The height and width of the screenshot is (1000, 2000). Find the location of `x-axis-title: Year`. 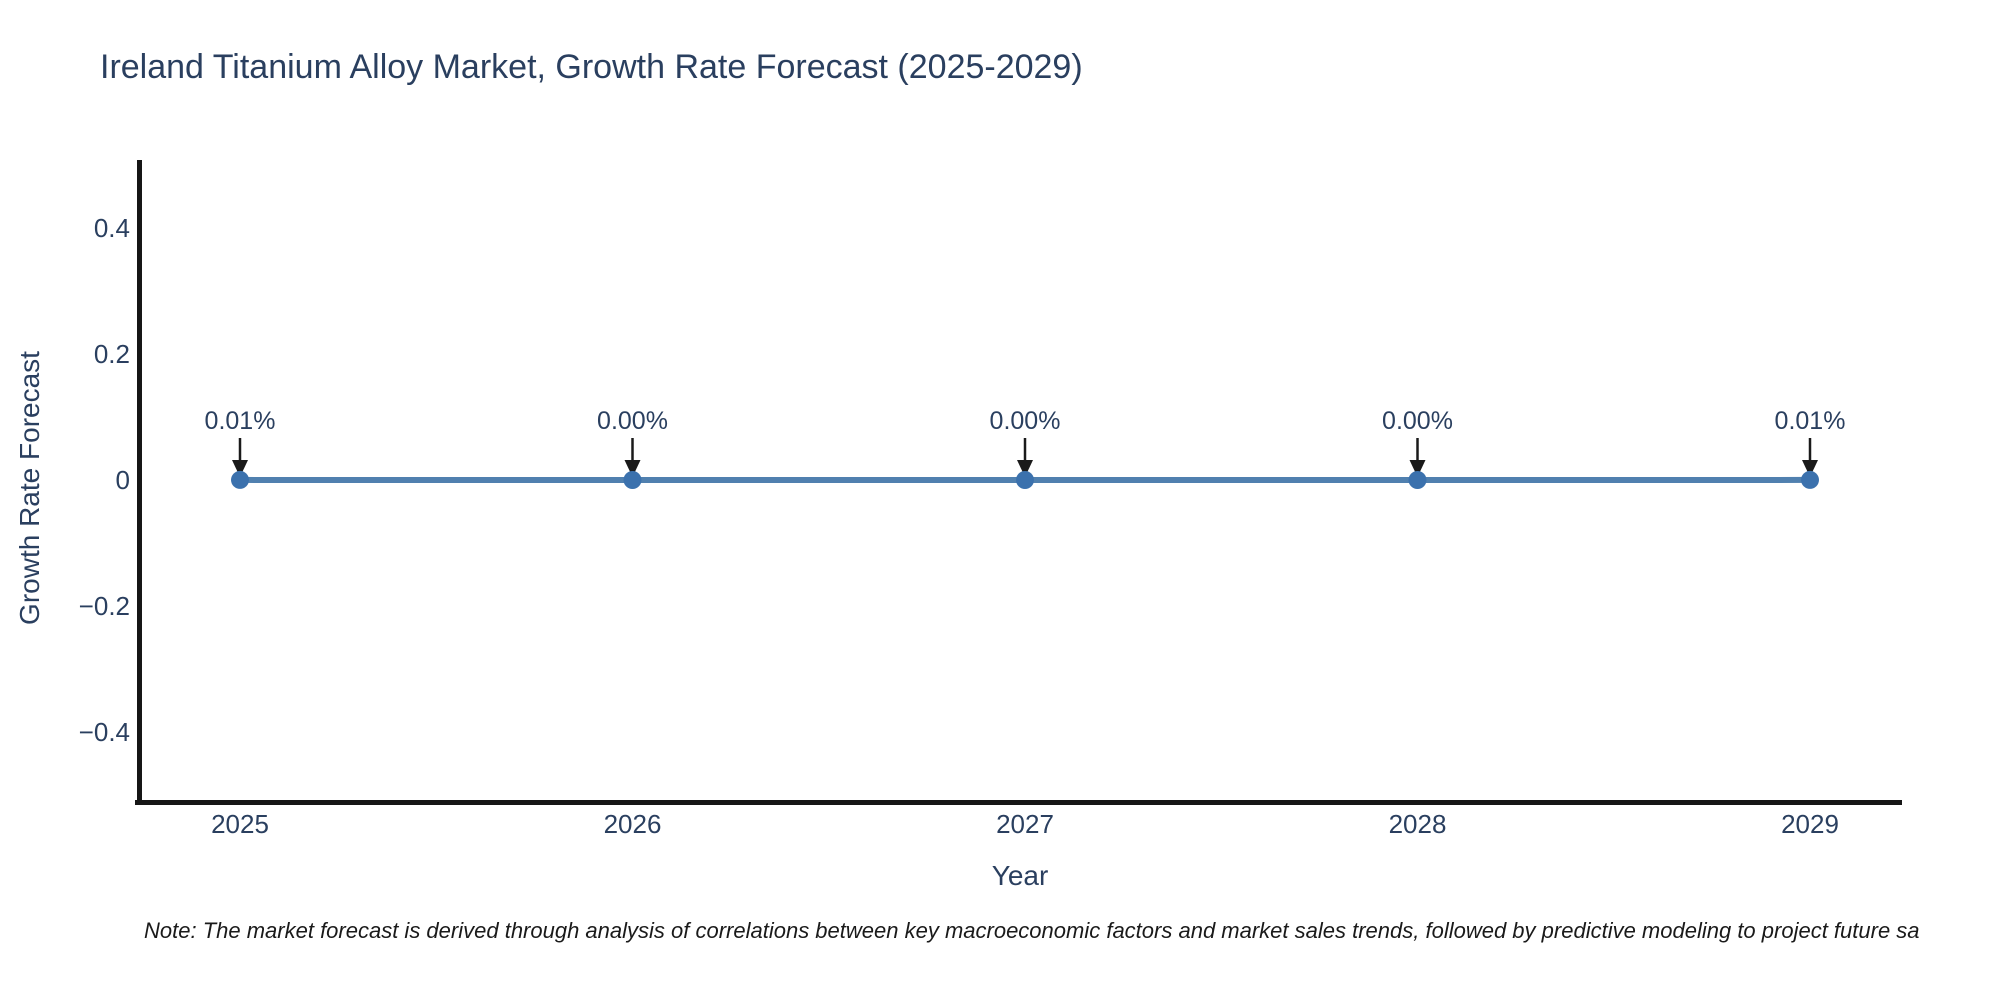

x-axis-title: Year is located at coordinates (1020, 875).